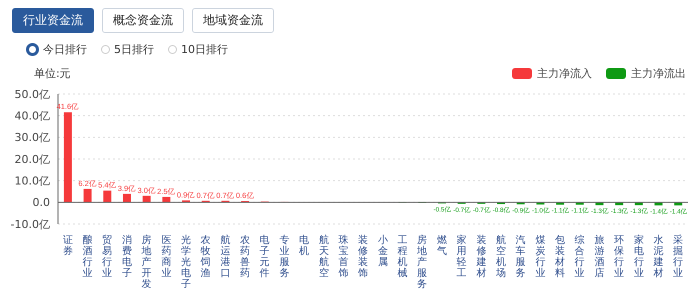 The width and height of the screenshot is (700, 294). What do you see at coordinates (127, 256) in the screenshot?
I see `x-tick-label: 消费电子` at bounding box center [127, 256].